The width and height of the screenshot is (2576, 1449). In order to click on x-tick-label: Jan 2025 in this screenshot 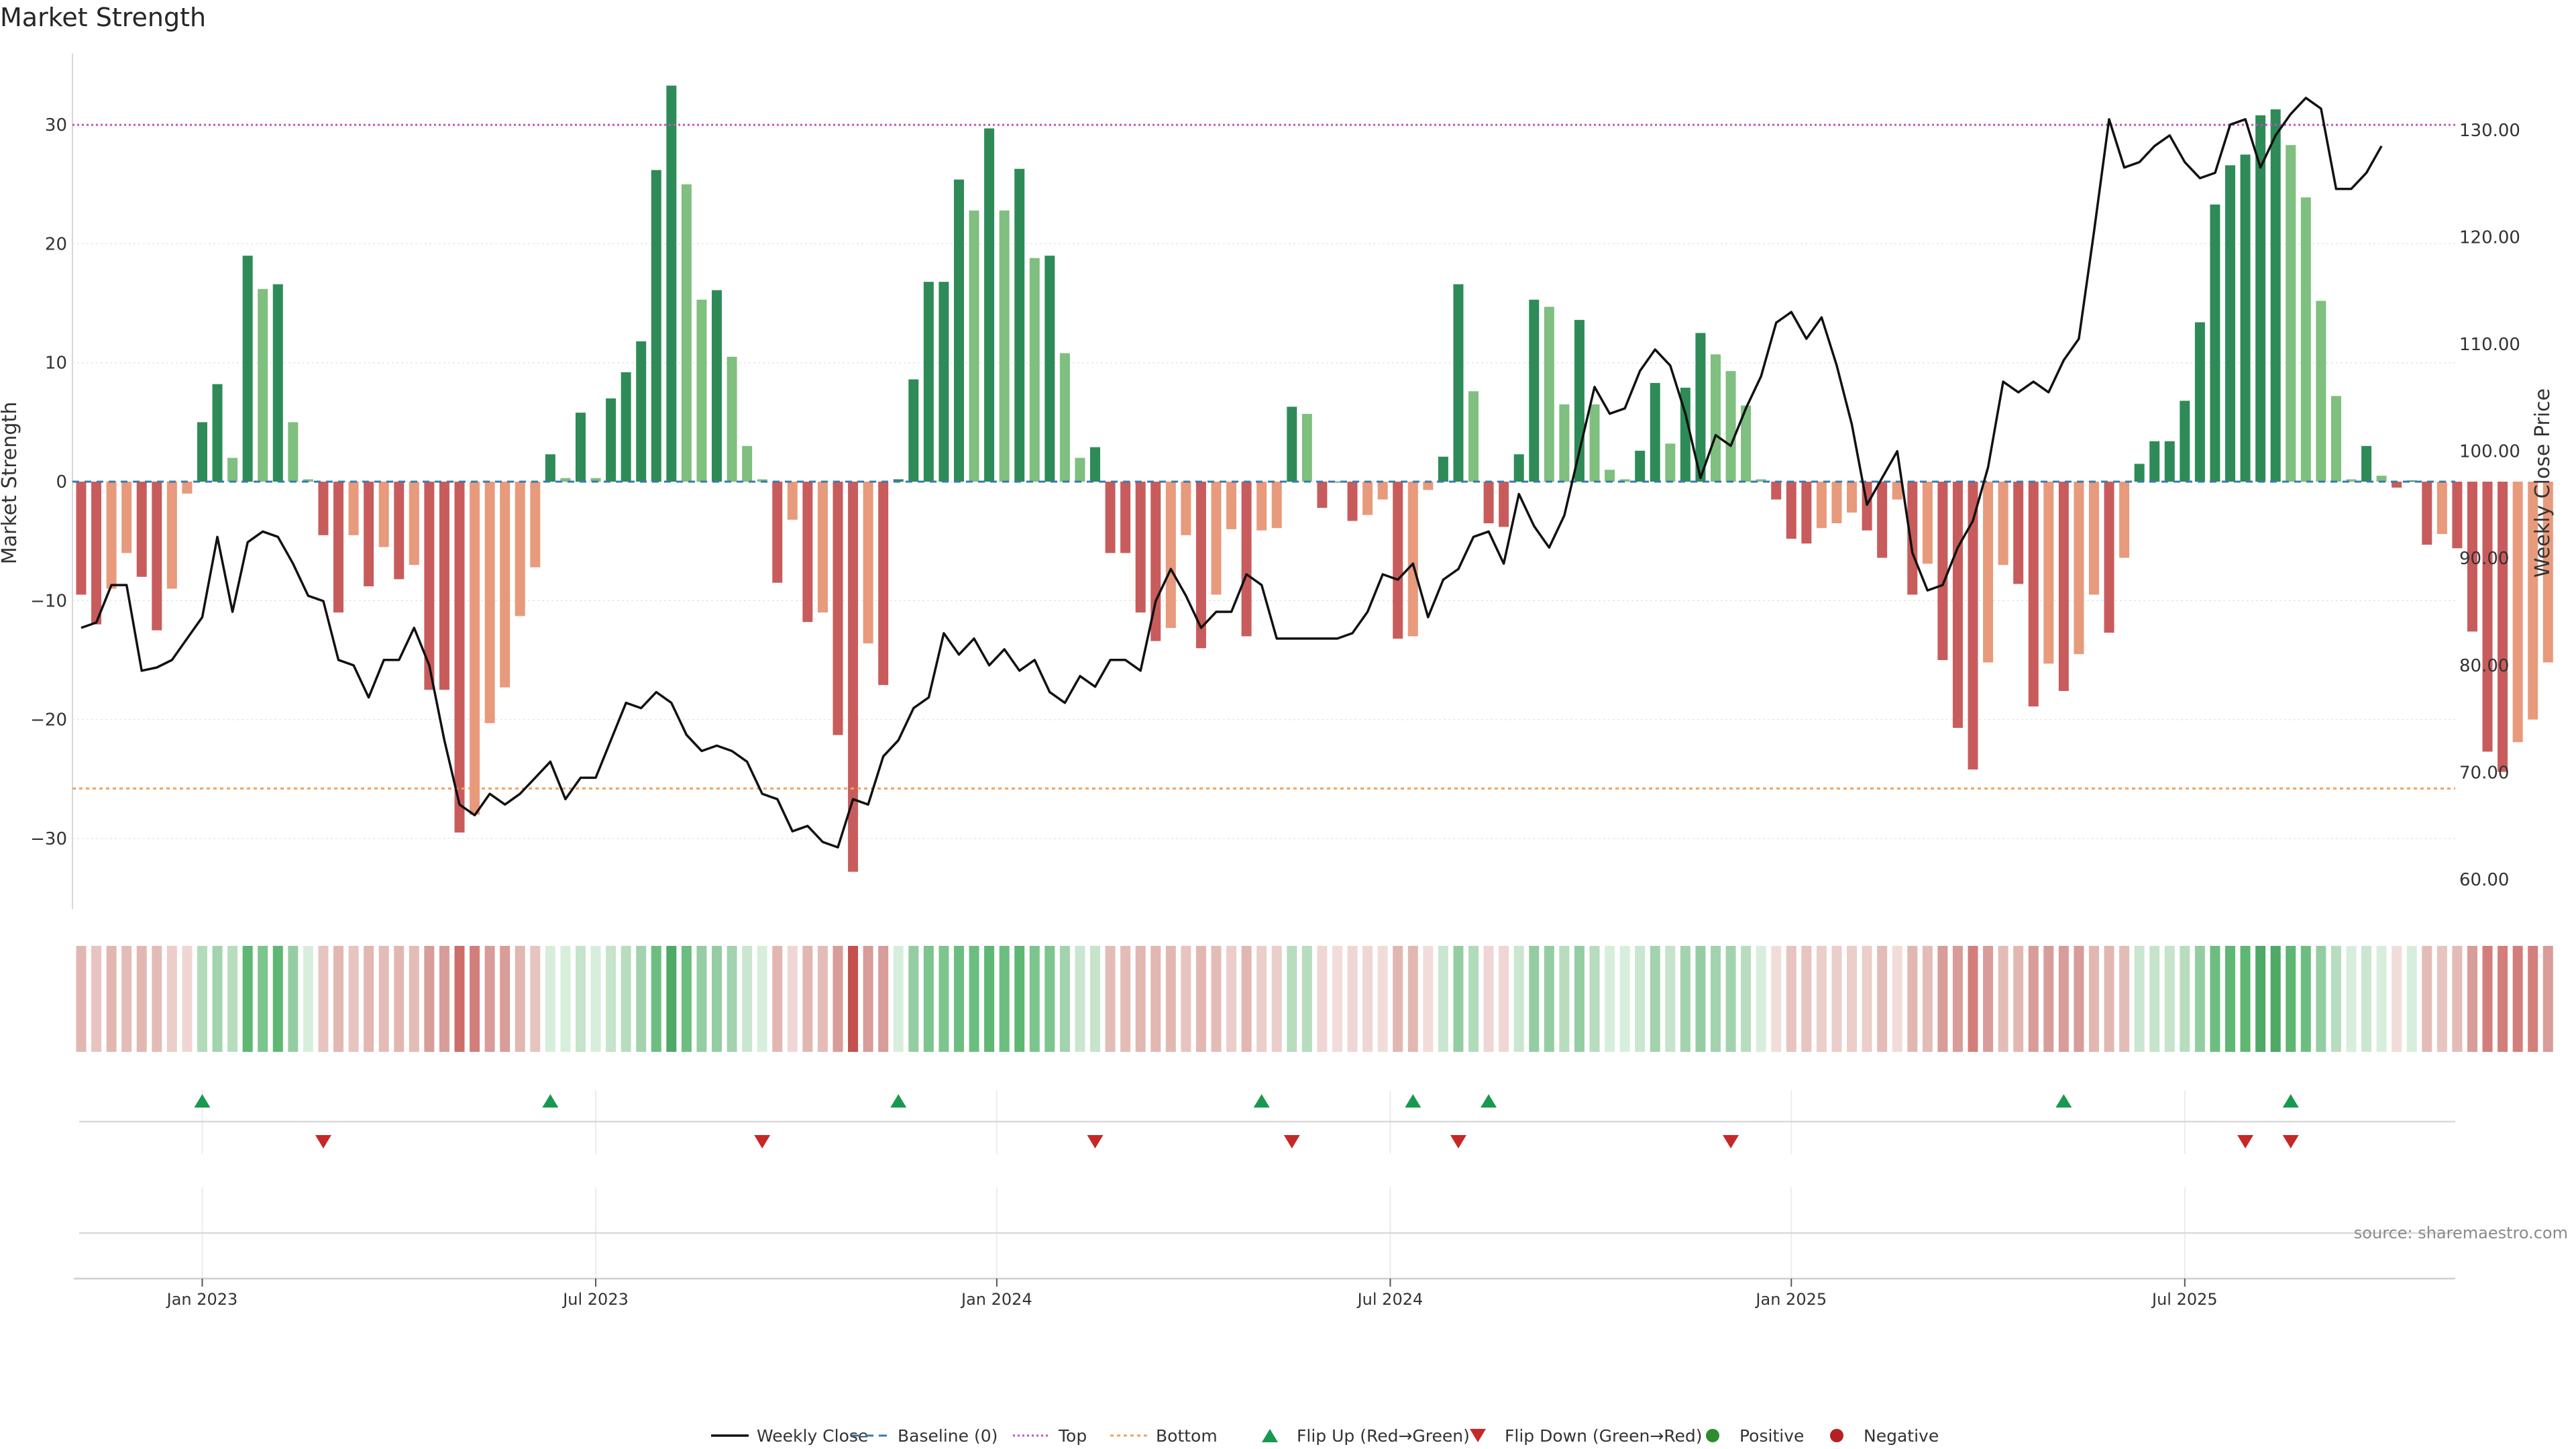, I will do `click(1790, 1299)`.